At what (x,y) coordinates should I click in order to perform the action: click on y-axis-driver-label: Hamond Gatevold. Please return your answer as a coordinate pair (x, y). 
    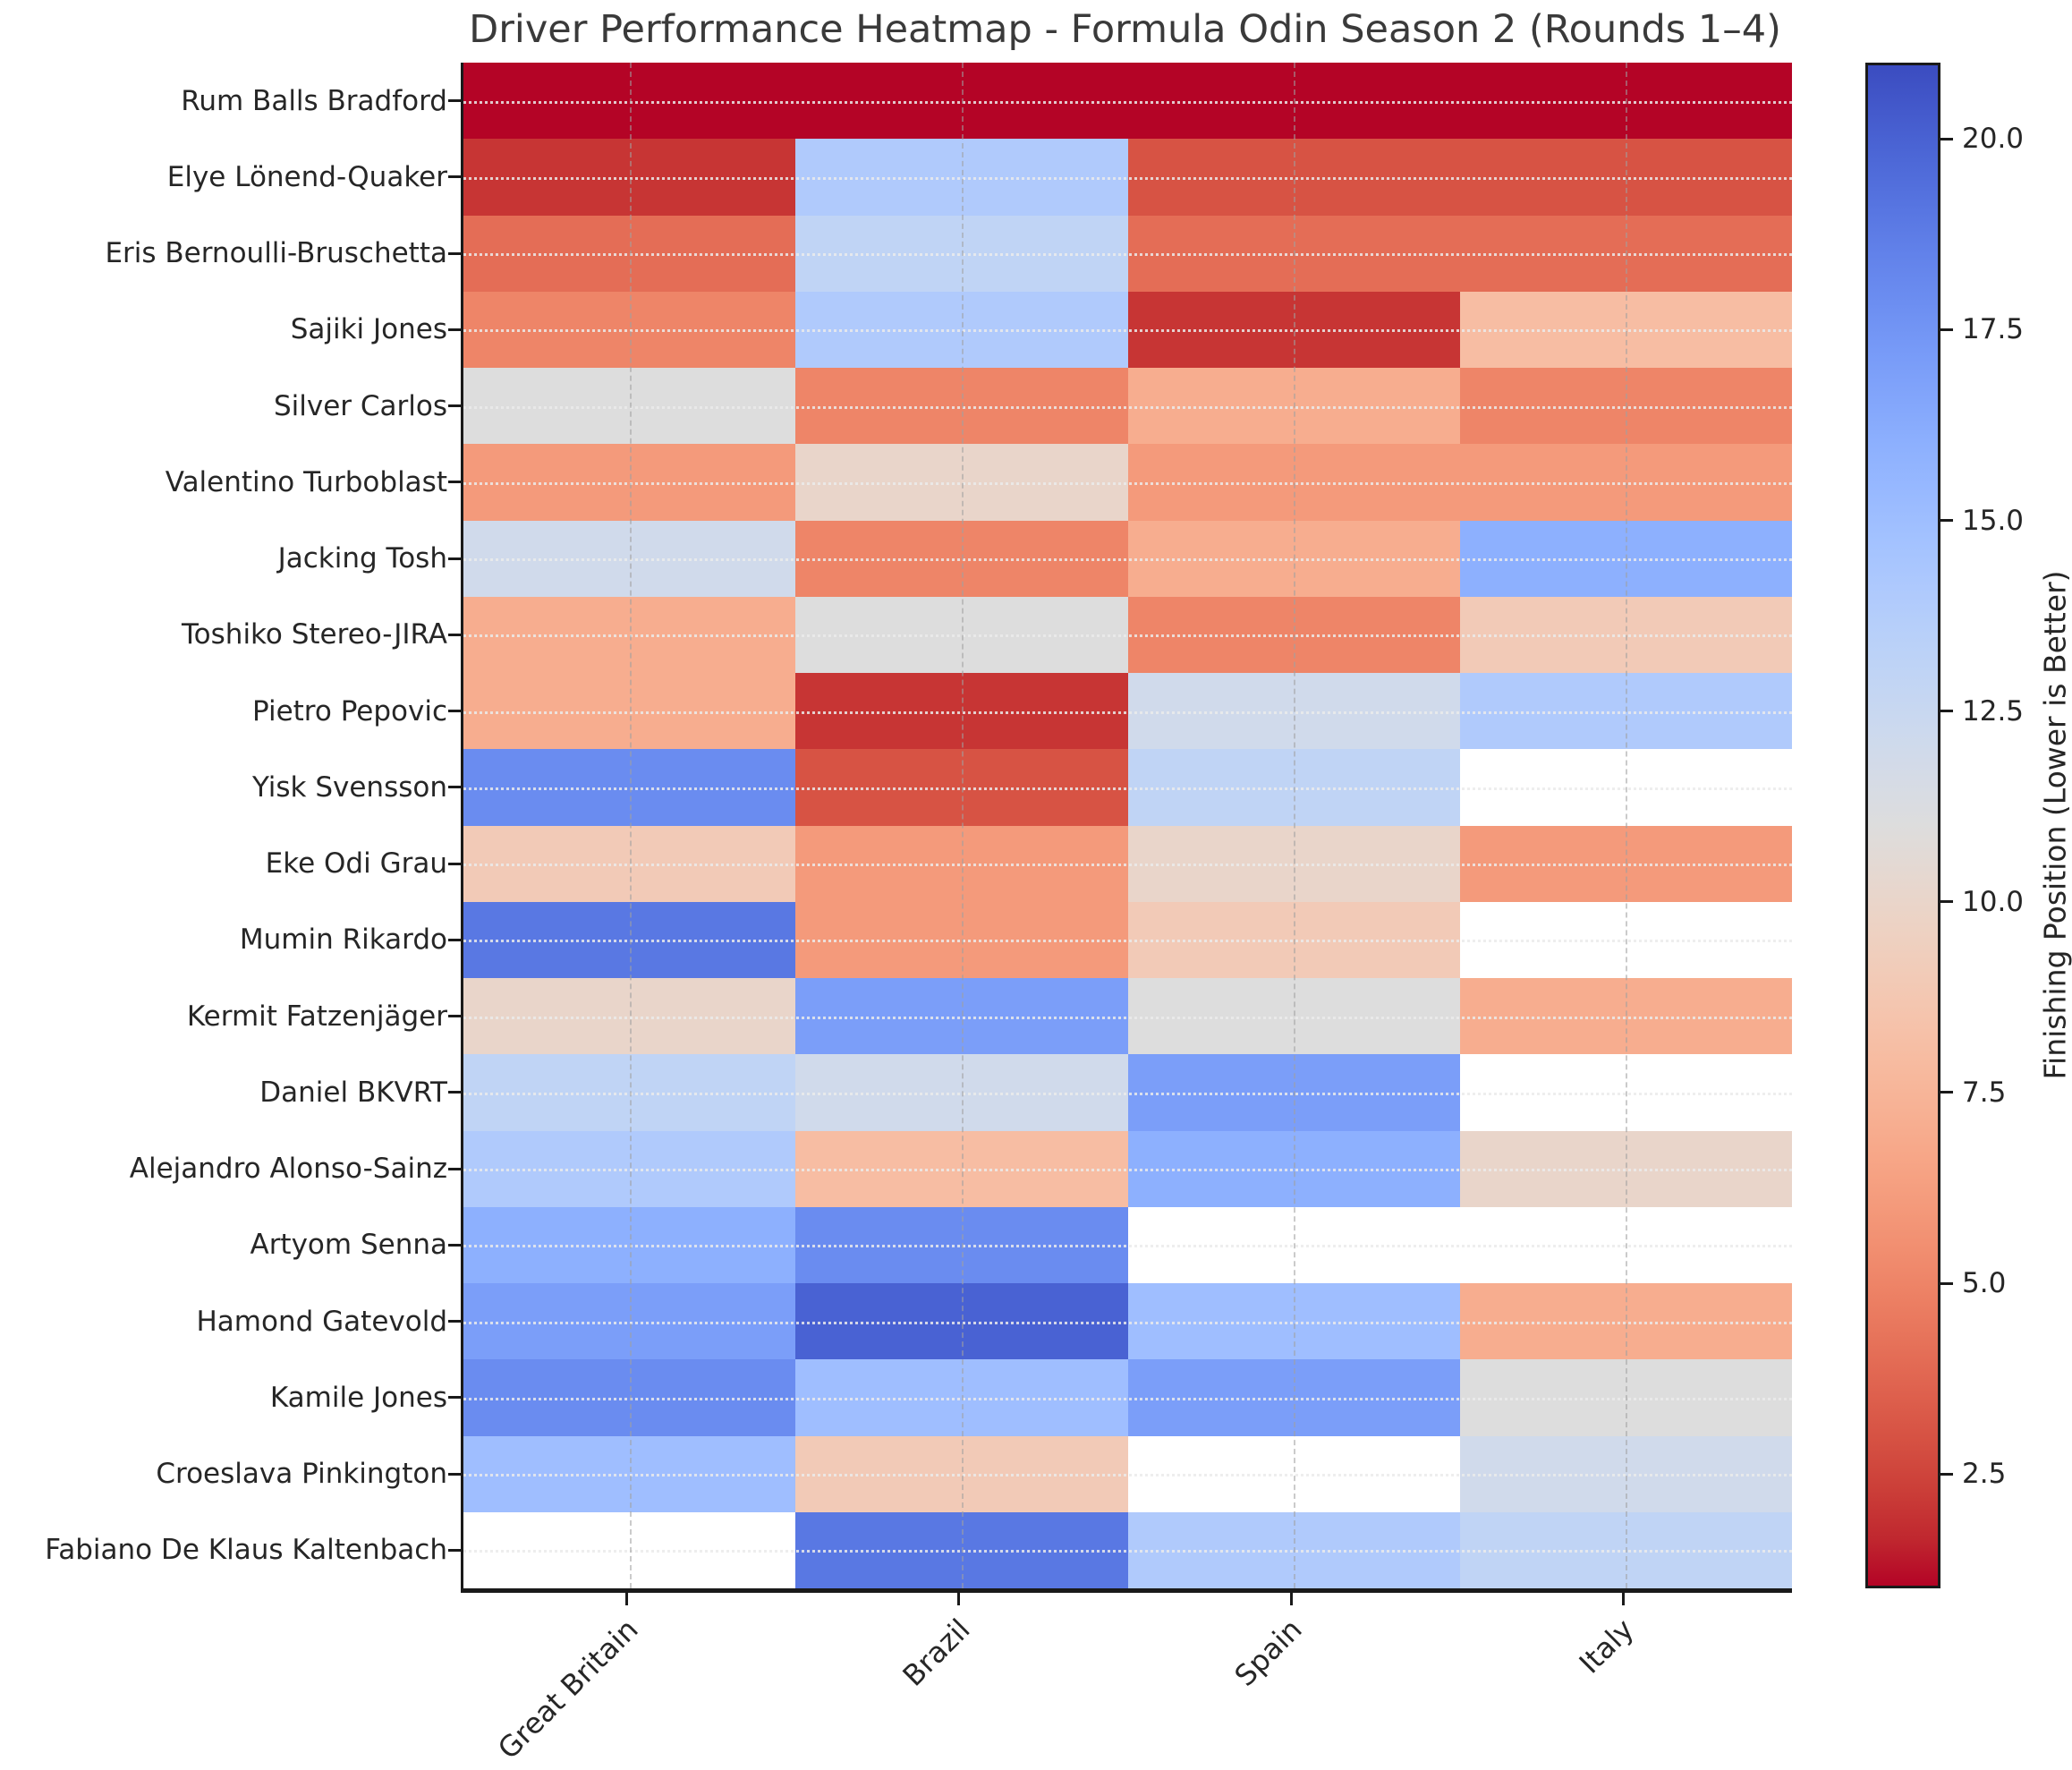
    Looking at the image, I should click on (322, 1322).